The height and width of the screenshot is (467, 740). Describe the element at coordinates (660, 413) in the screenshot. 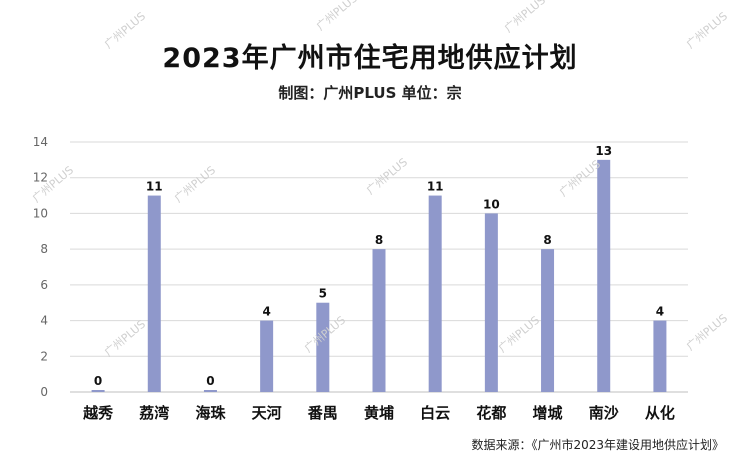

I see `x-tick-label: 从化` at that location.